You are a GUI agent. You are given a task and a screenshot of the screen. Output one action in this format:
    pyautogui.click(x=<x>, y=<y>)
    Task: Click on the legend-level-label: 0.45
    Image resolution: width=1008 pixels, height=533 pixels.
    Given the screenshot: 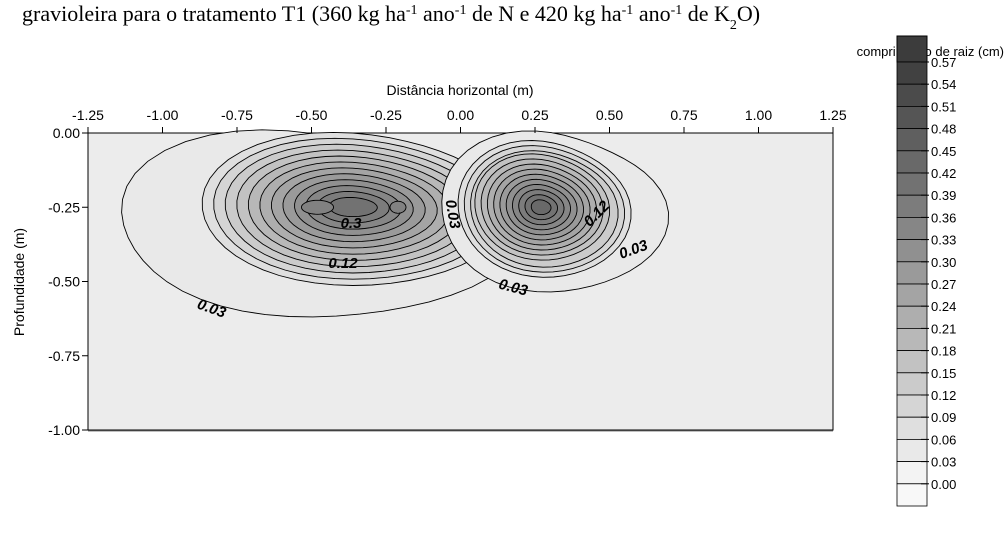 What is the action you would take?
    pyautogui.click(x=943, y=151)
    